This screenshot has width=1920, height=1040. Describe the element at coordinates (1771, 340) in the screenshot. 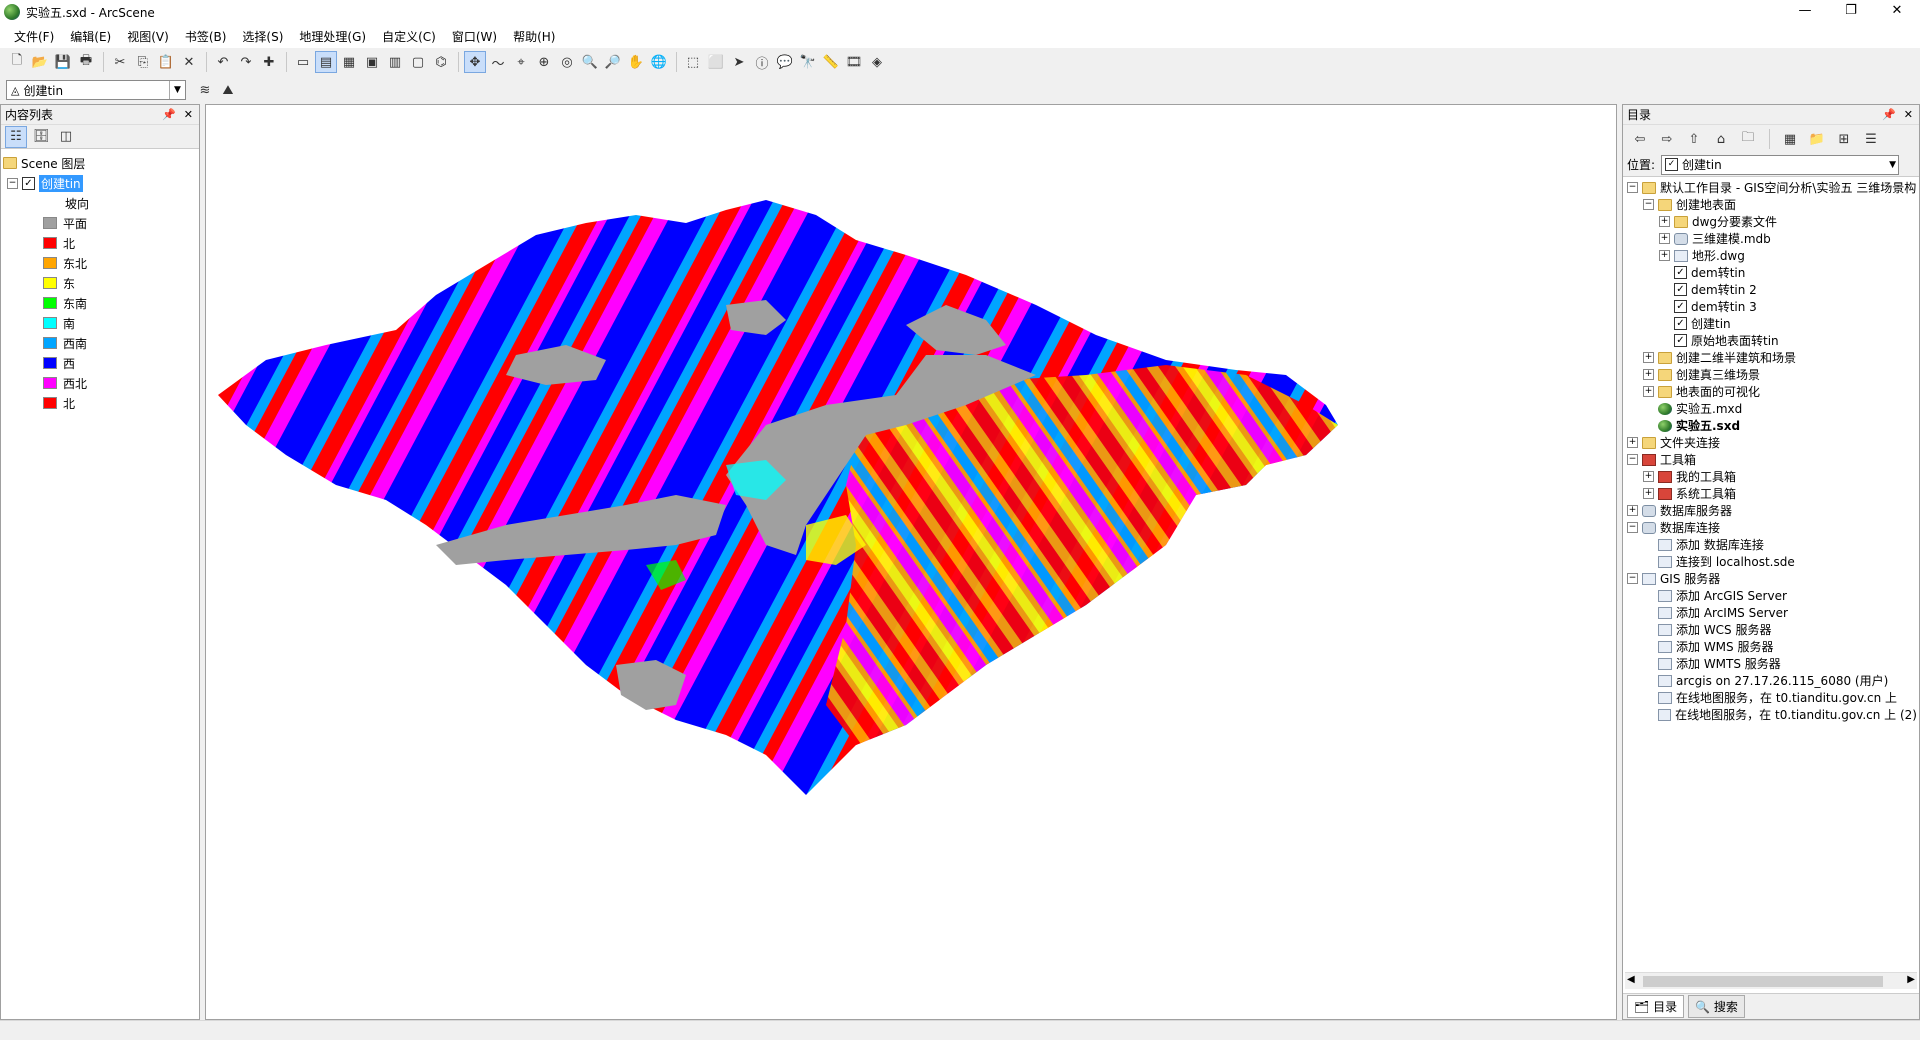

I see `tree-item: ✓ 原始地表面转tin` at that location.